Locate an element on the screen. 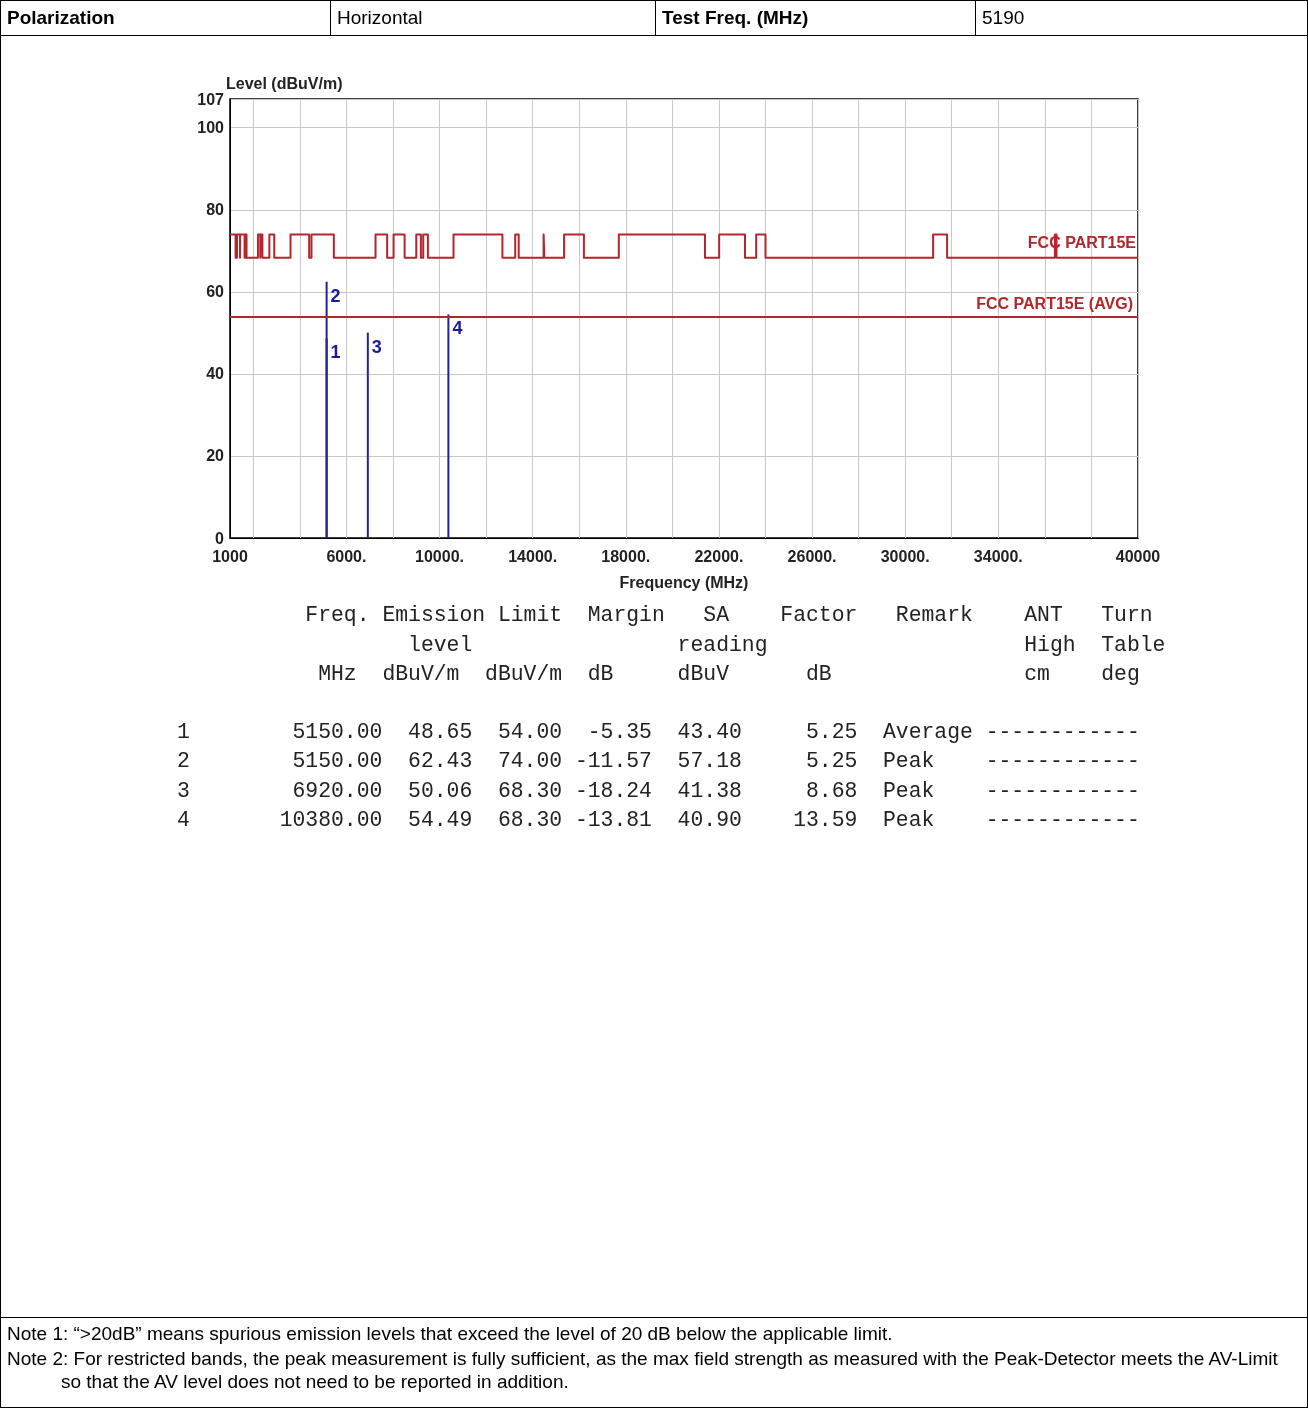 This screenshot has height=1408, width=1308. text: Note 2: For restricted bands, the peak measurement is fully sufficient, as the max field strength as measured with the Peak-Detector meets the AV-Limit so that the AV level does not need to be reported in addition. is located at coordinates (643, 1370).